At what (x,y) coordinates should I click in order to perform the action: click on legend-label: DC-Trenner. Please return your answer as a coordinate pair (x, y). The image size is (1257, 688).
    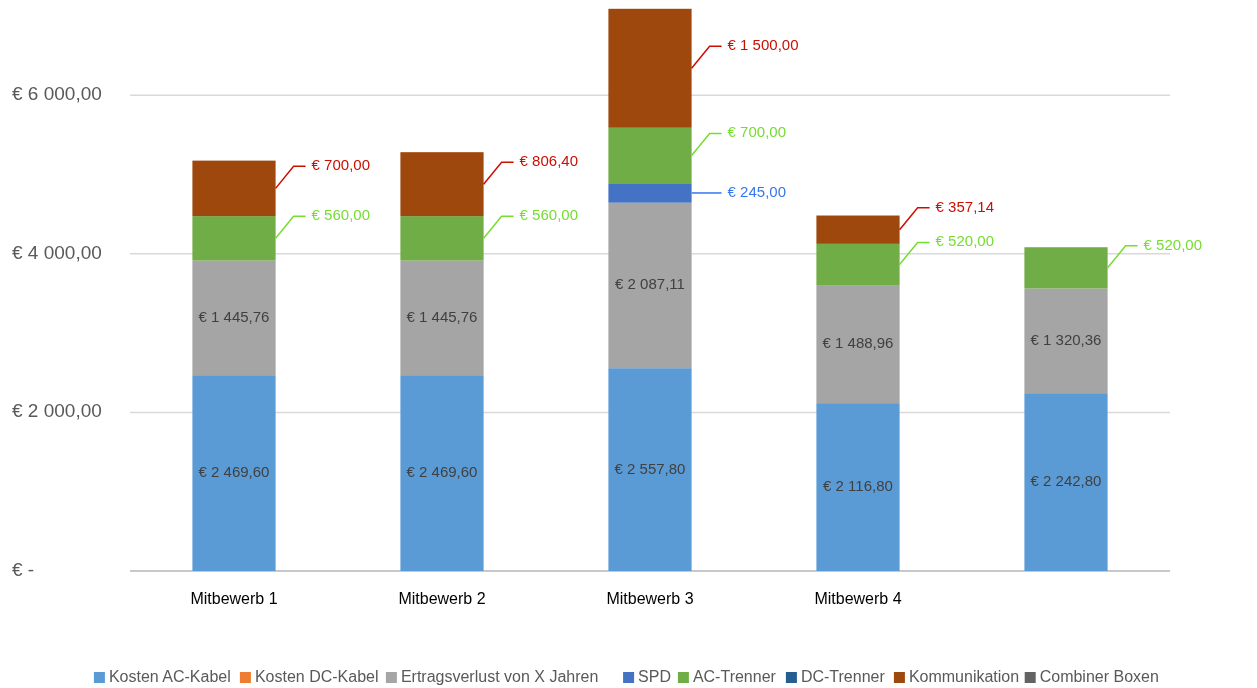
    Looking at the image, I should click on (843, 677).